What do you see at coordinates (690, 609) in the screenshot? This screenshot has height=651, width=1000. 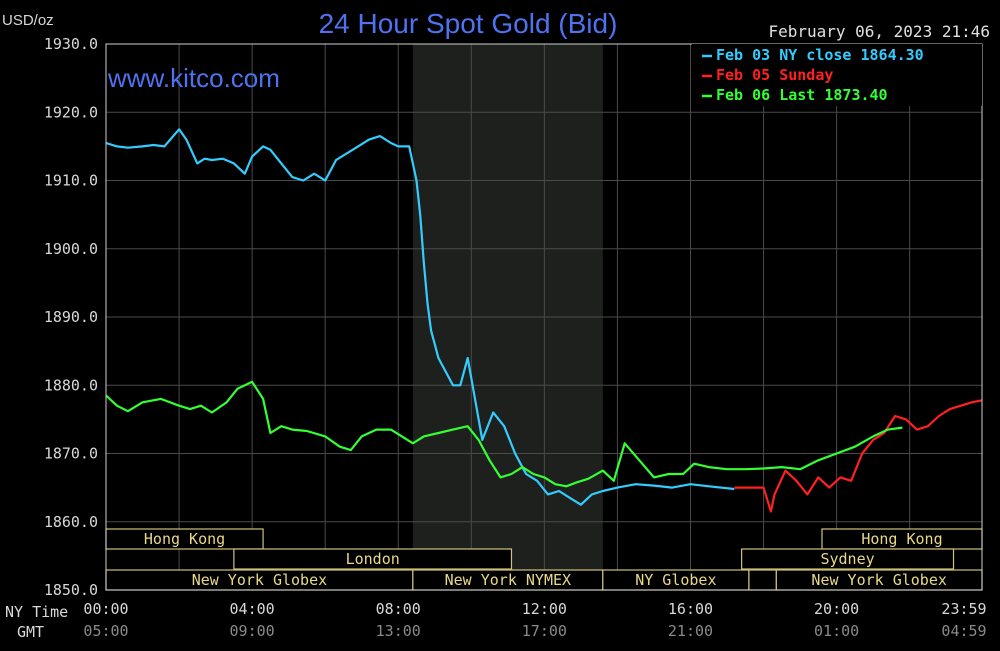 I see `x-tick-label-ny: 16:00` at bounding box center [690, 609].